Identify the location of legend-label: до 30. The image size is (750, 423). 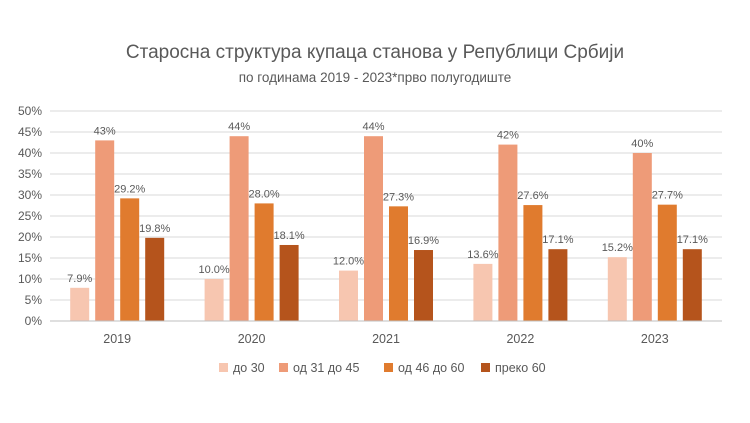
(249, 368).